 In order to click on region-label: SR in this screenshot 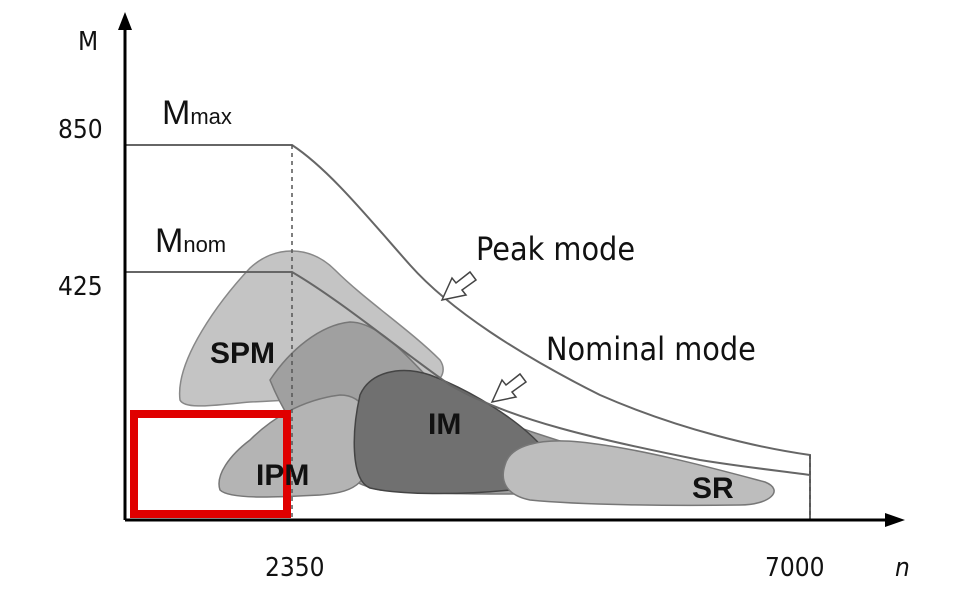, I will do `click(713, 488)`.